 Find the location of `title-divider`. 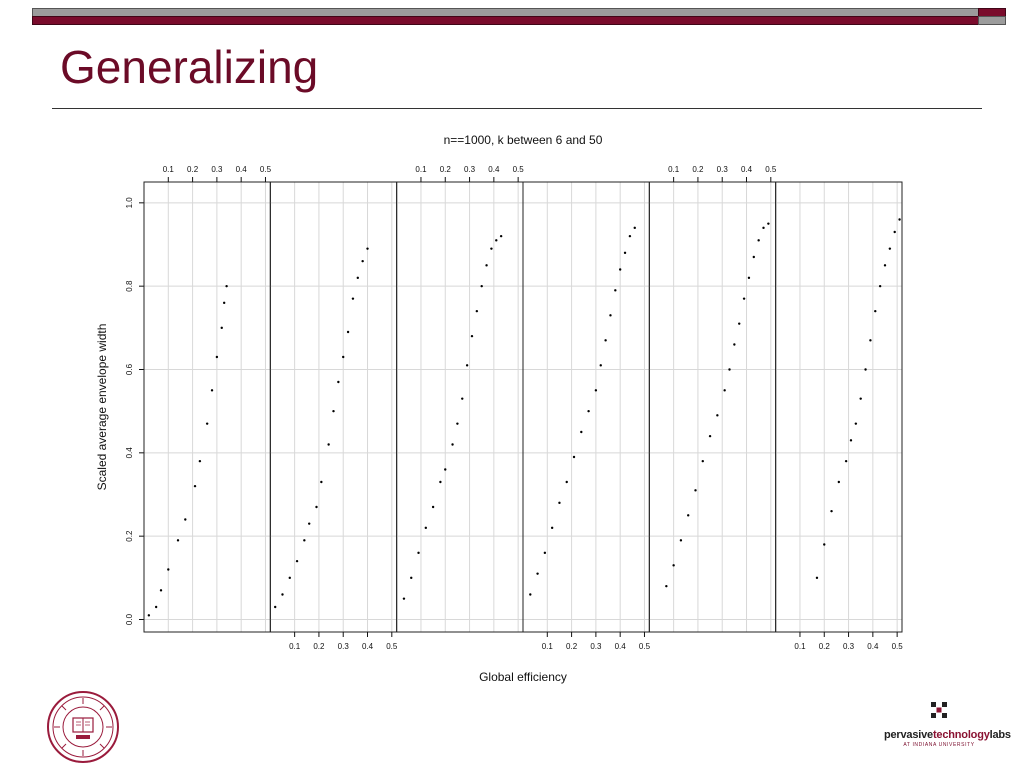

title-divider is located at coordinates (517, 108).